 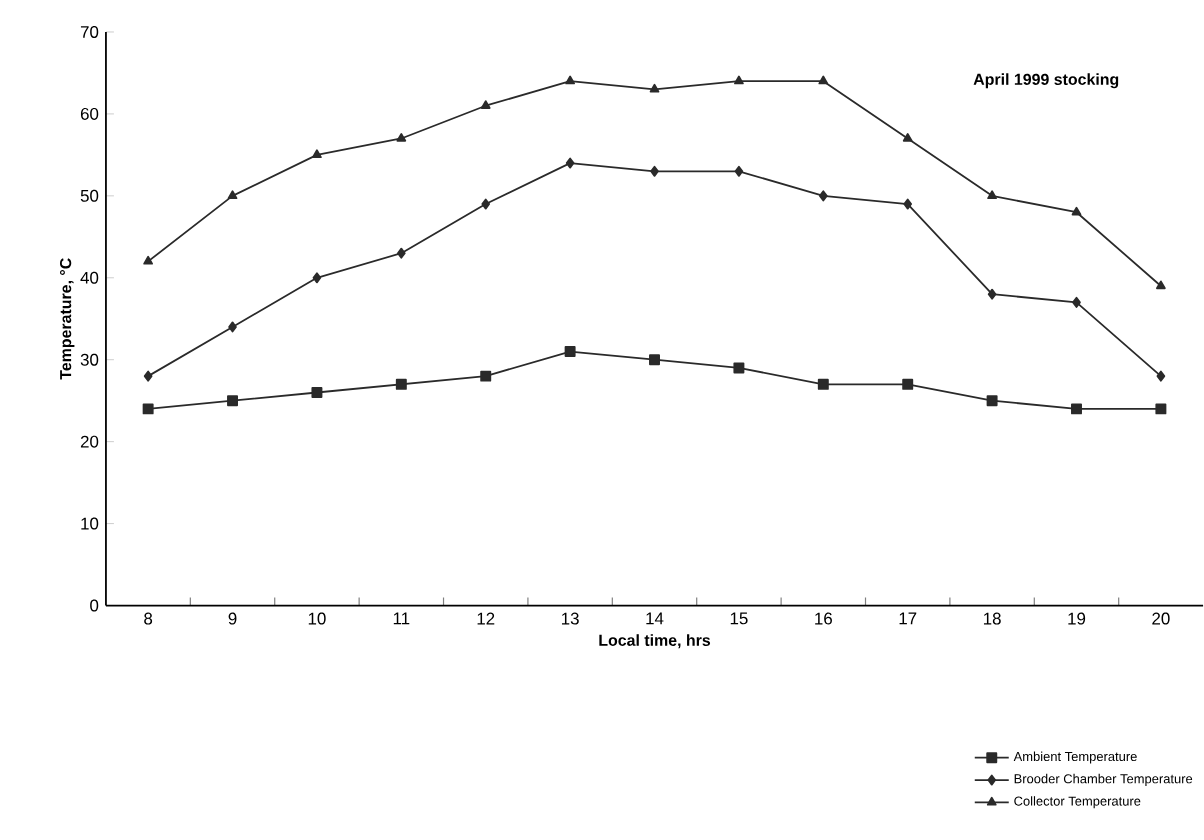 What do you see at coordinates (1077, 618) in the screenshot?
I see `x-tick-label: 19` at bounding box center [1077, 618].